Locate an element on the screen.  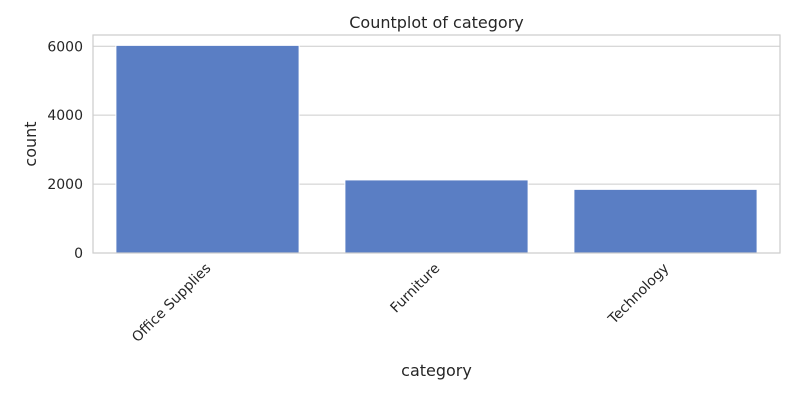
x-tick-layer: Office Supplies Furniture Technology is located at coordinates (400, 303).